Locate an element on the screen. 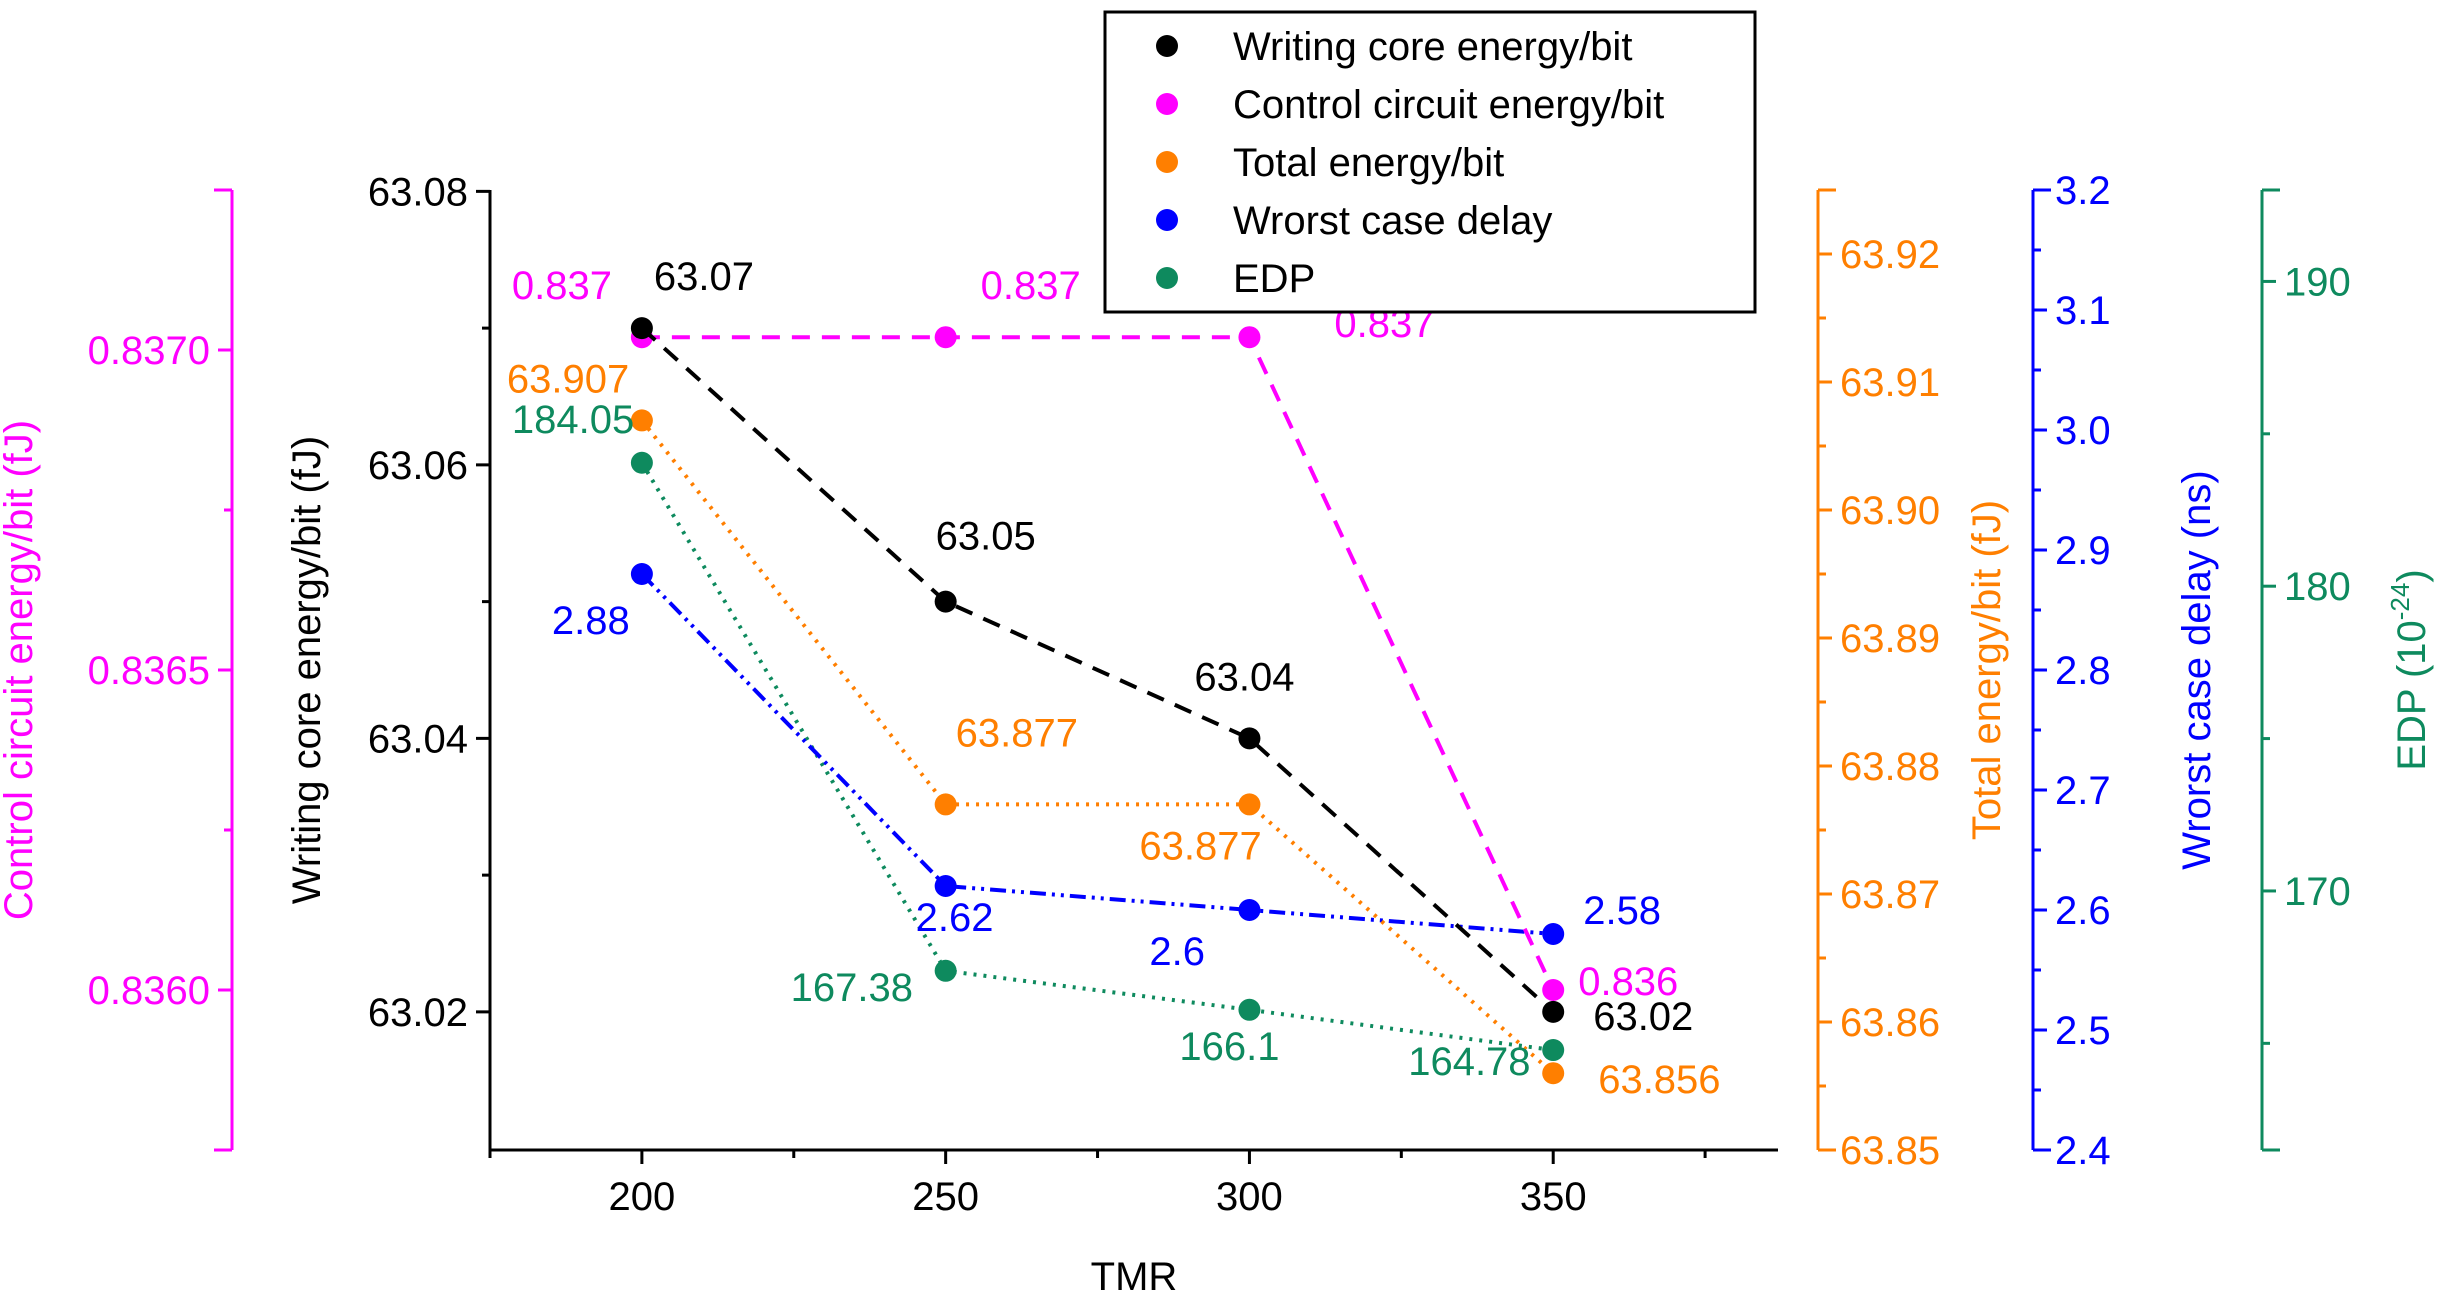  edp-tick-label: 180 is located at coordinates (2317, 587).